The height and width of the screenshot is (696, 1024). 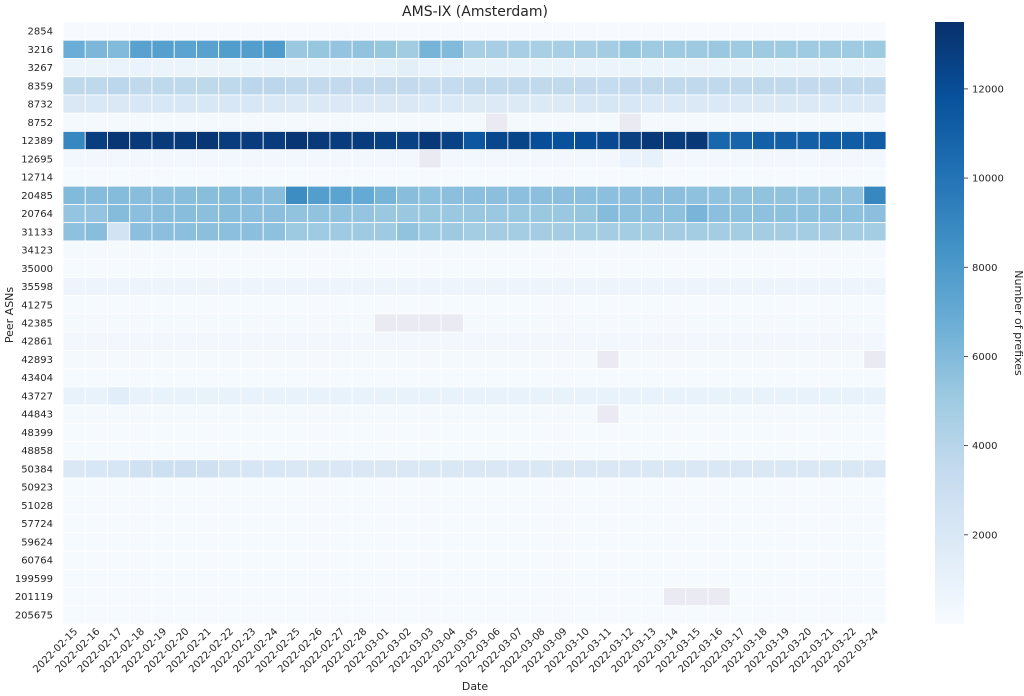 What do you see at coordinates (984, 312) in the screenshot?
I see `colorbar-ticks: 2000 4000 6000 8000 10000 12000` at bounding box center [984, 312].